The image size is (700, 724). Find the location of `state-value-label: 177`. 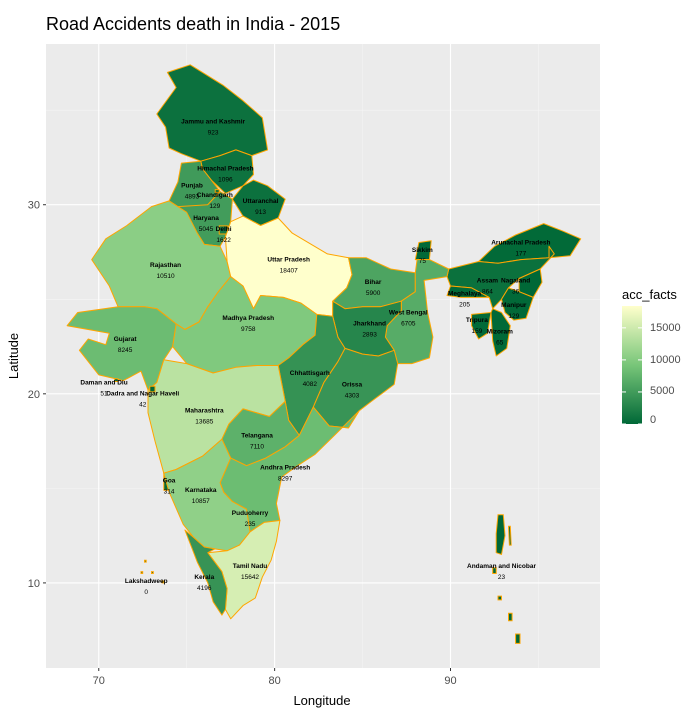

state-value-label: 177 is located at coordinates (520, 253).